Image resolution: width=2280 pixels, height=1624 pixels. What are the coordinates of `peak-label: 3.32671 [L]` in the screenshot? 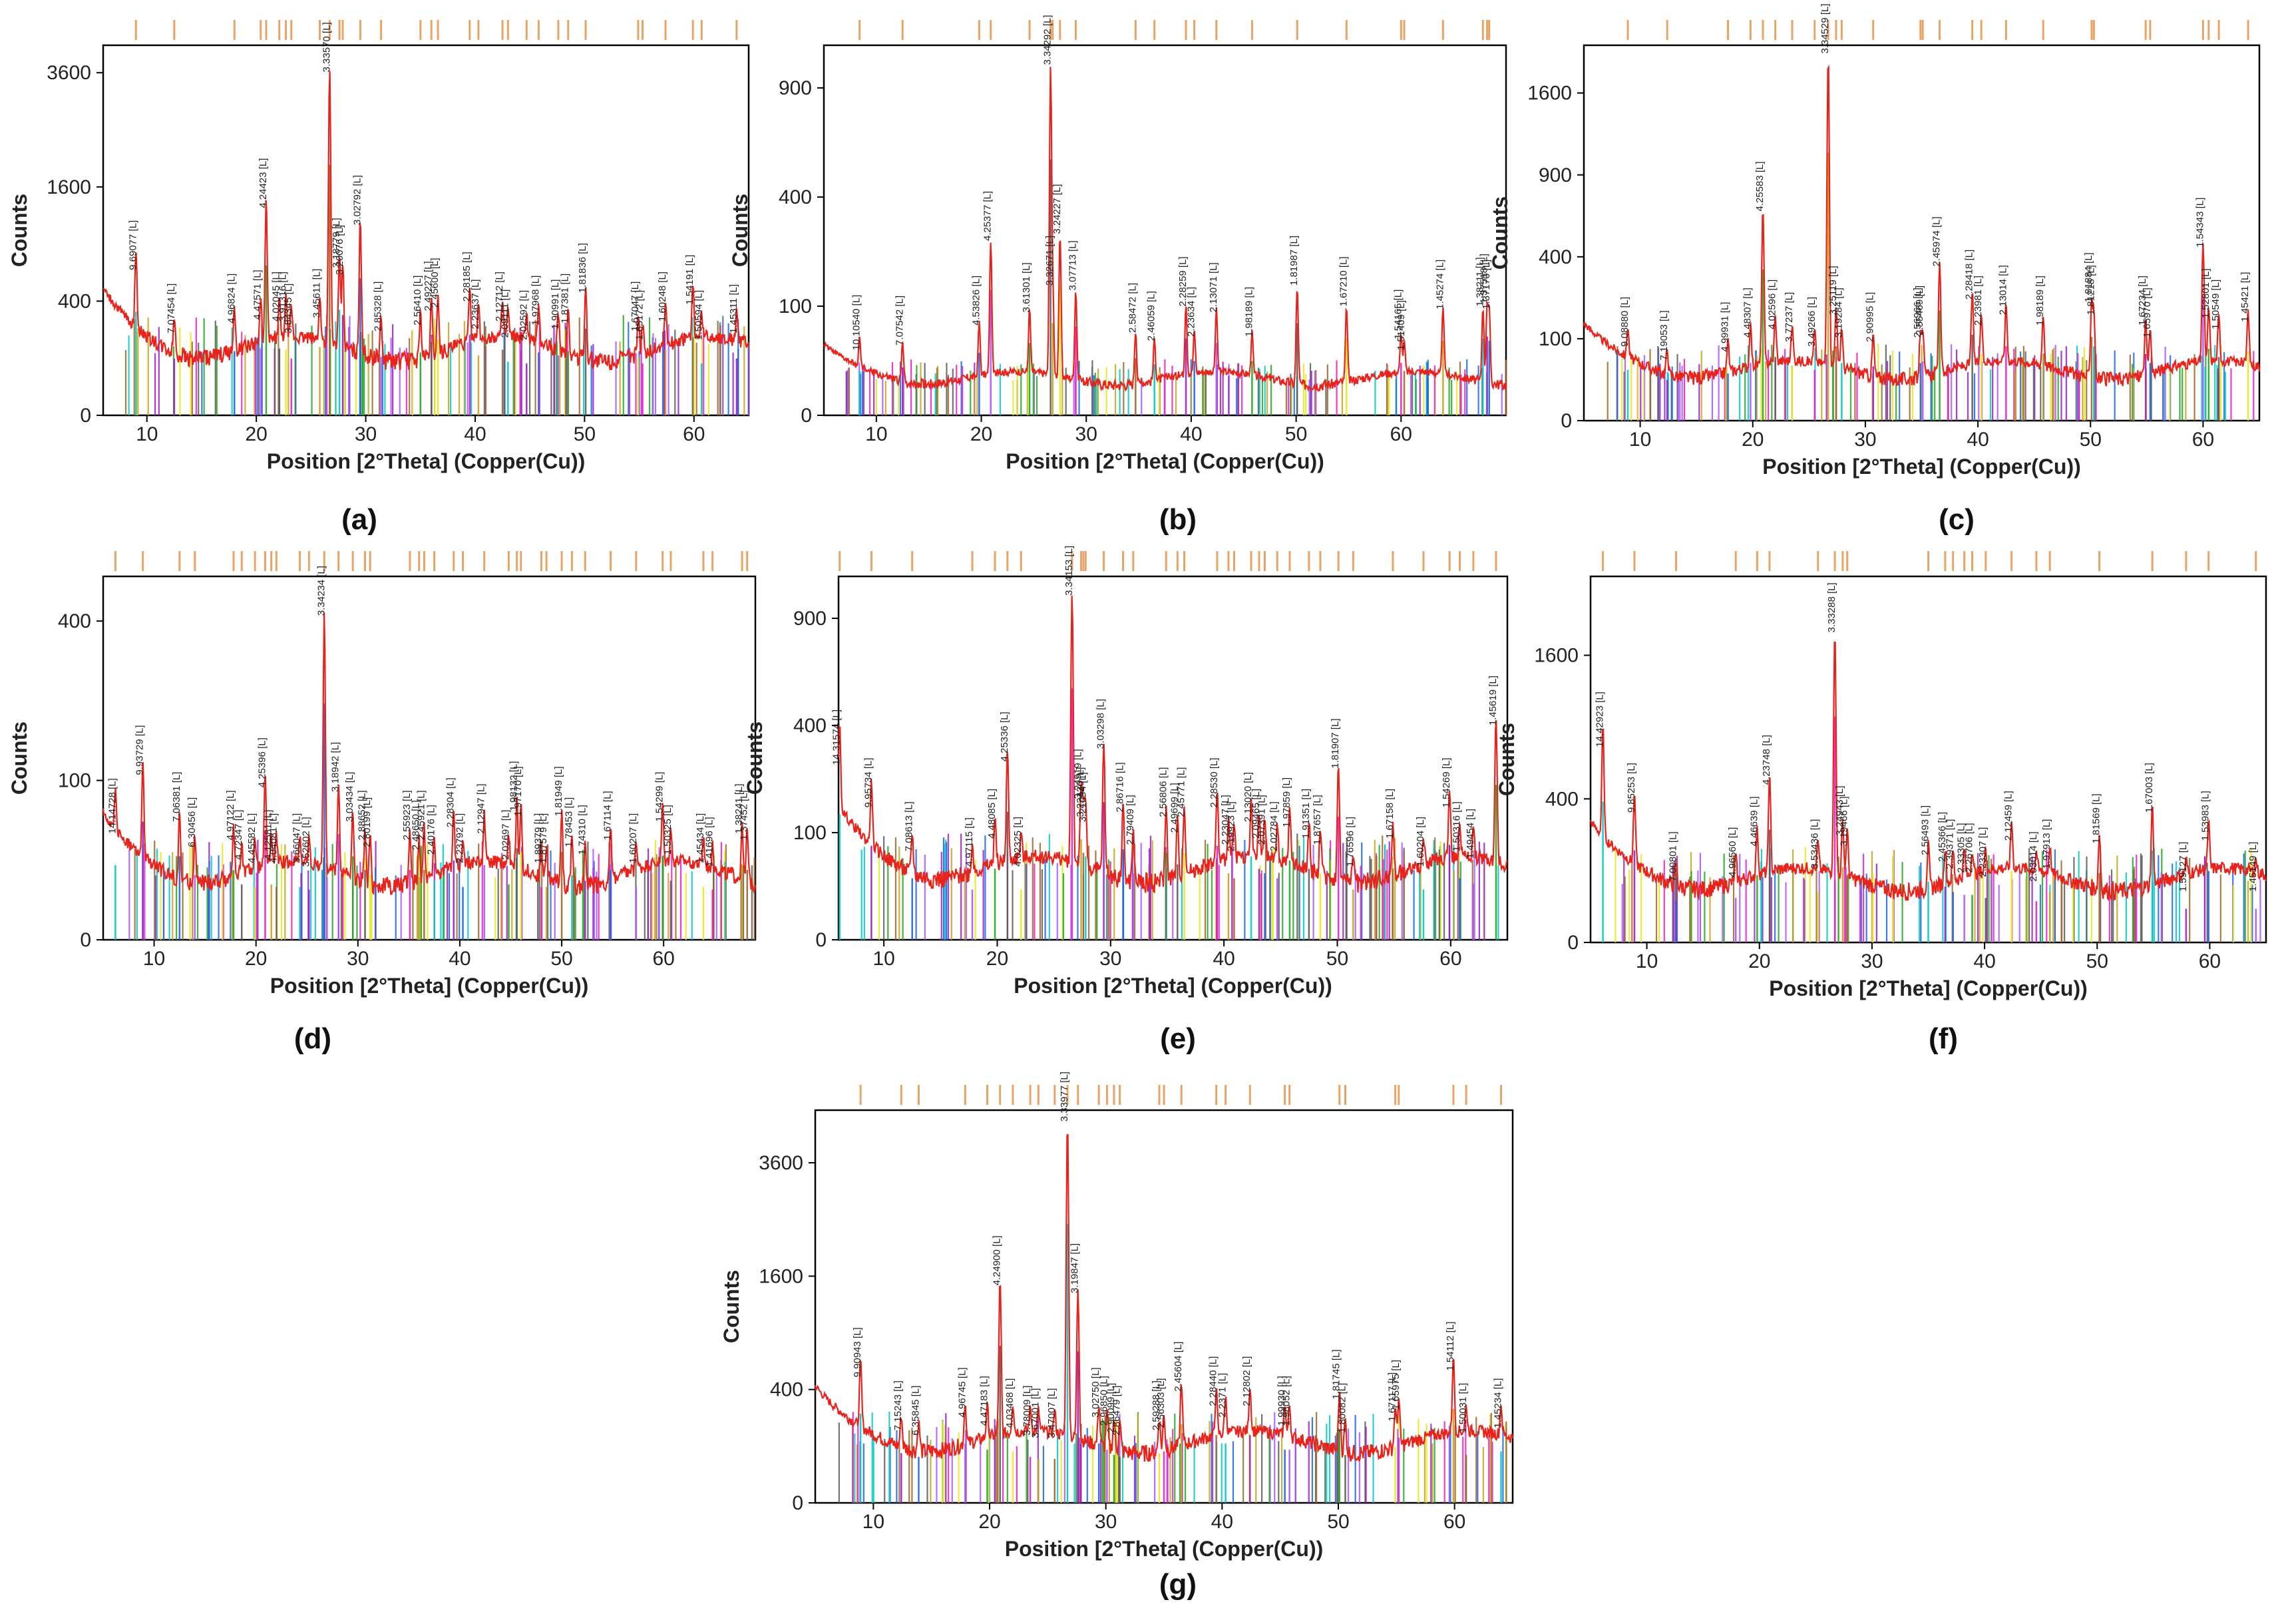 It's located at (1049, 261).